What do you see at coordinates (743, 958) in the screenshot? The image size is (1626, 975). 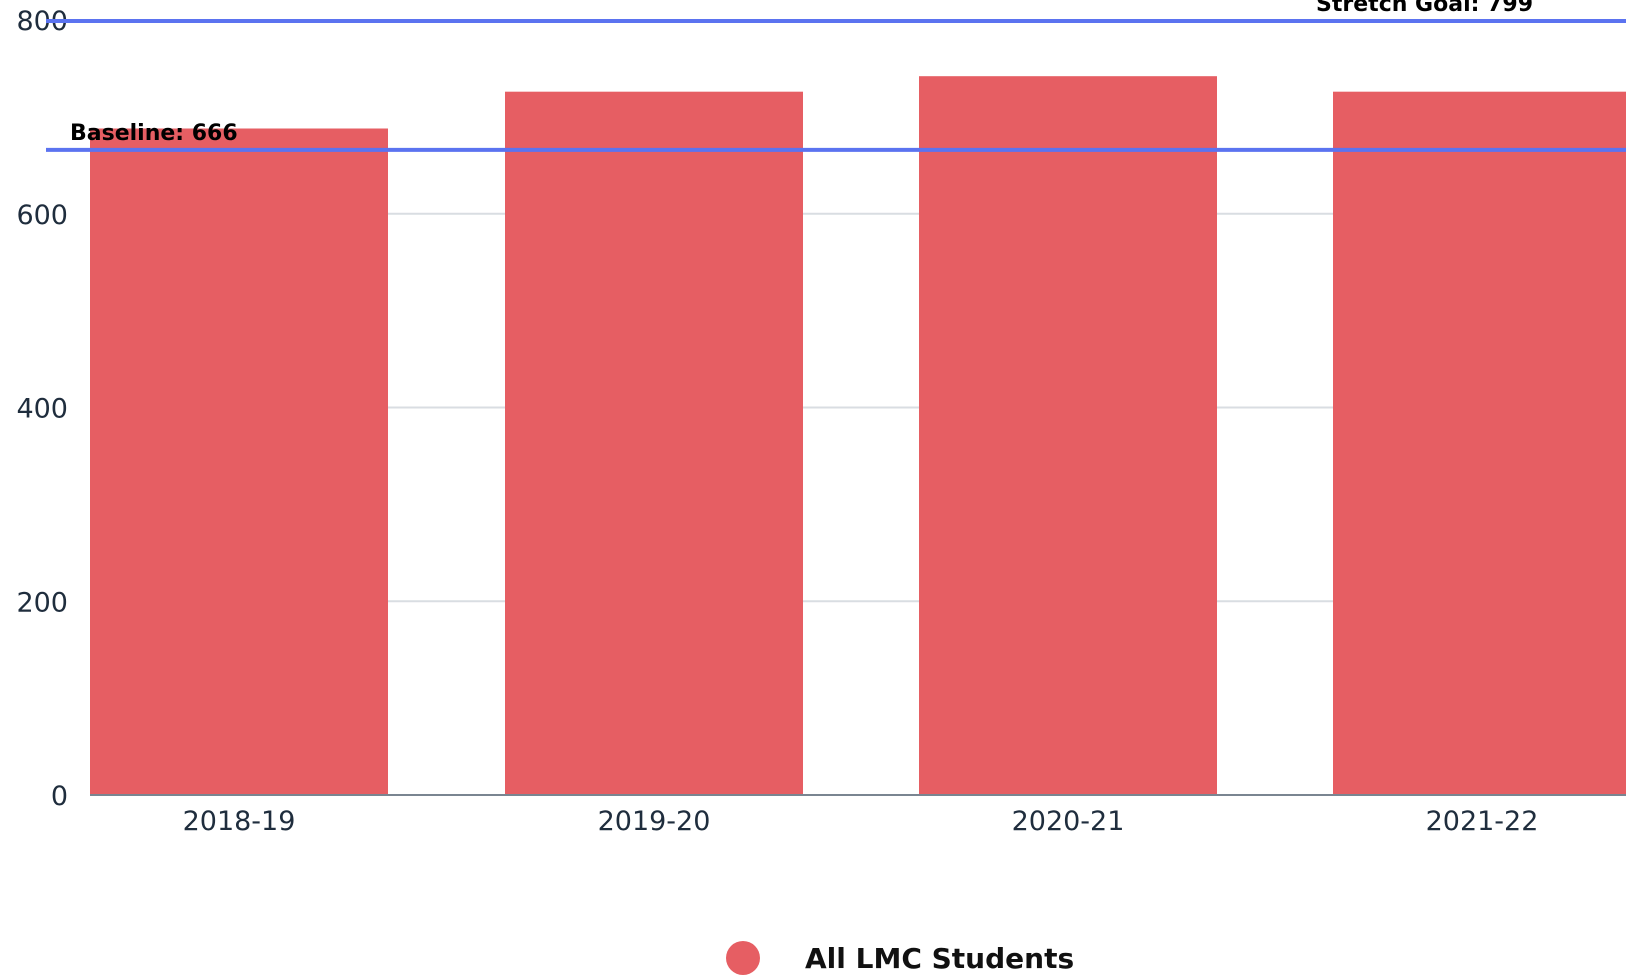 I see `legend-swatch` at bounding box center [743, 958].